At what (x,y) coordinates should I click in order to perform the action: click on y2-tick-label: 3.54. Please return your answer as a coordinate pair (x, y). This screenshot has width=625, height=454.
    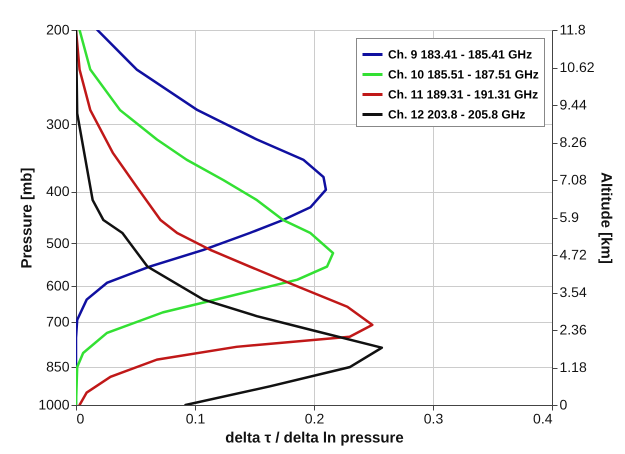
    Looking at the image, I should click on (573, 292).